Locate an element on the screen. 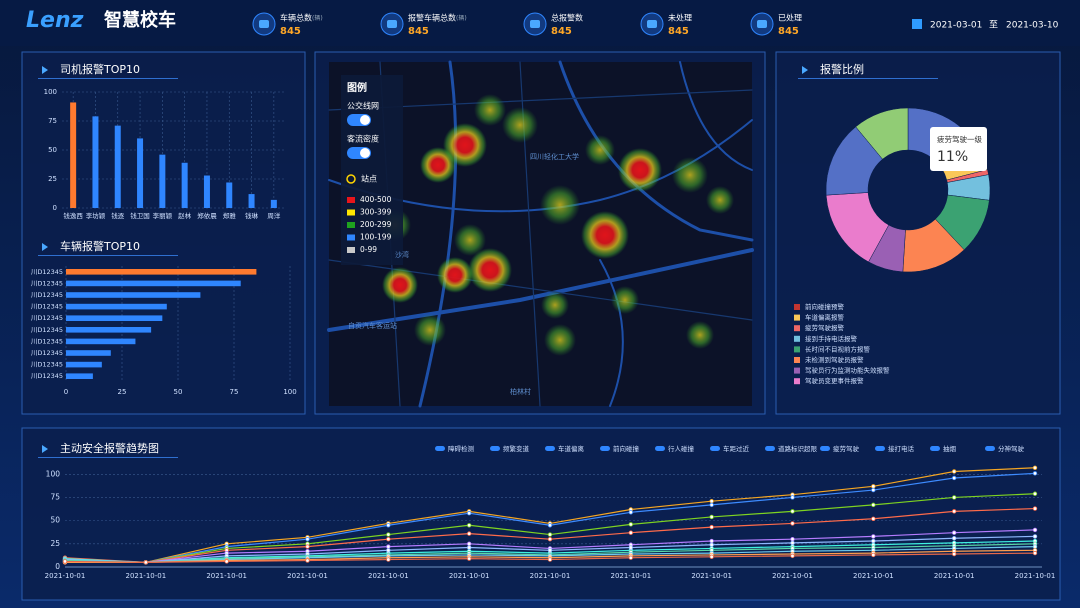 The height and width of the screenshot is (608, 1080). x-tick-label: 周洋 is located at coordinates (274, 215).